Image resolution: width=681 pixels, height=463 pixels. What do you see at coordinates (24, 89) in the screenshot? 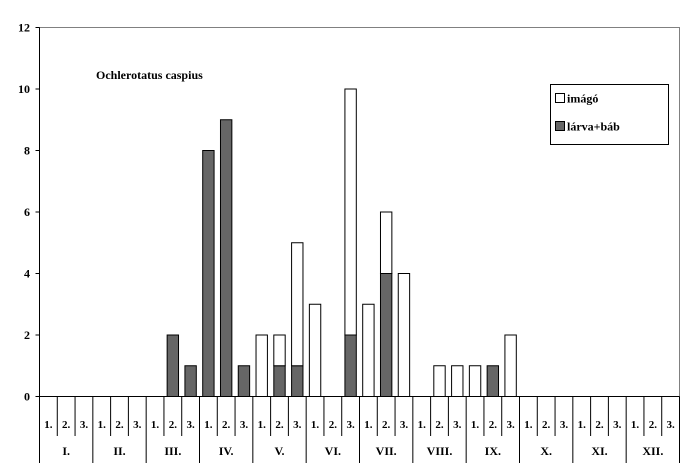
I see `y-tick-label: 10` at bounding box center [24, 89].